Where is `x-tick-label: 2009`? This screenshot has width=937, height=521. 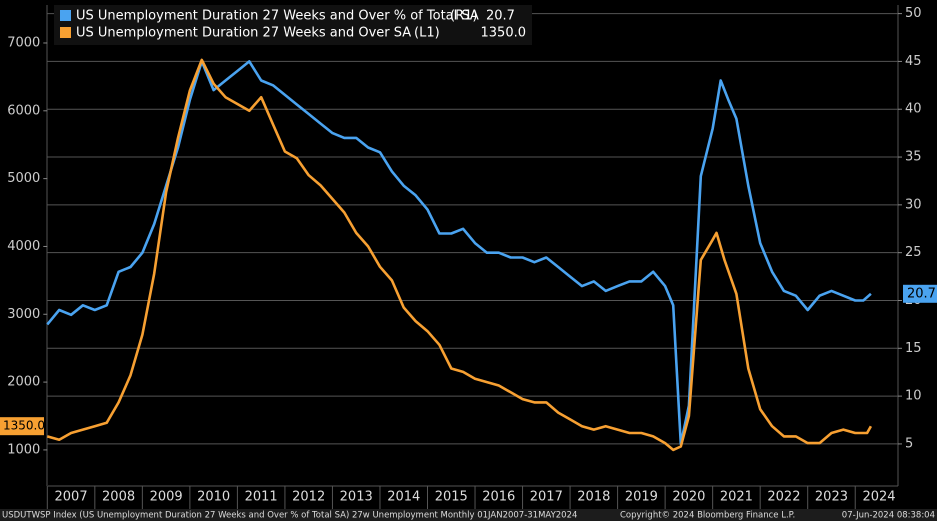
x-tick-label: 2009 is located at coordinates (166, 497).